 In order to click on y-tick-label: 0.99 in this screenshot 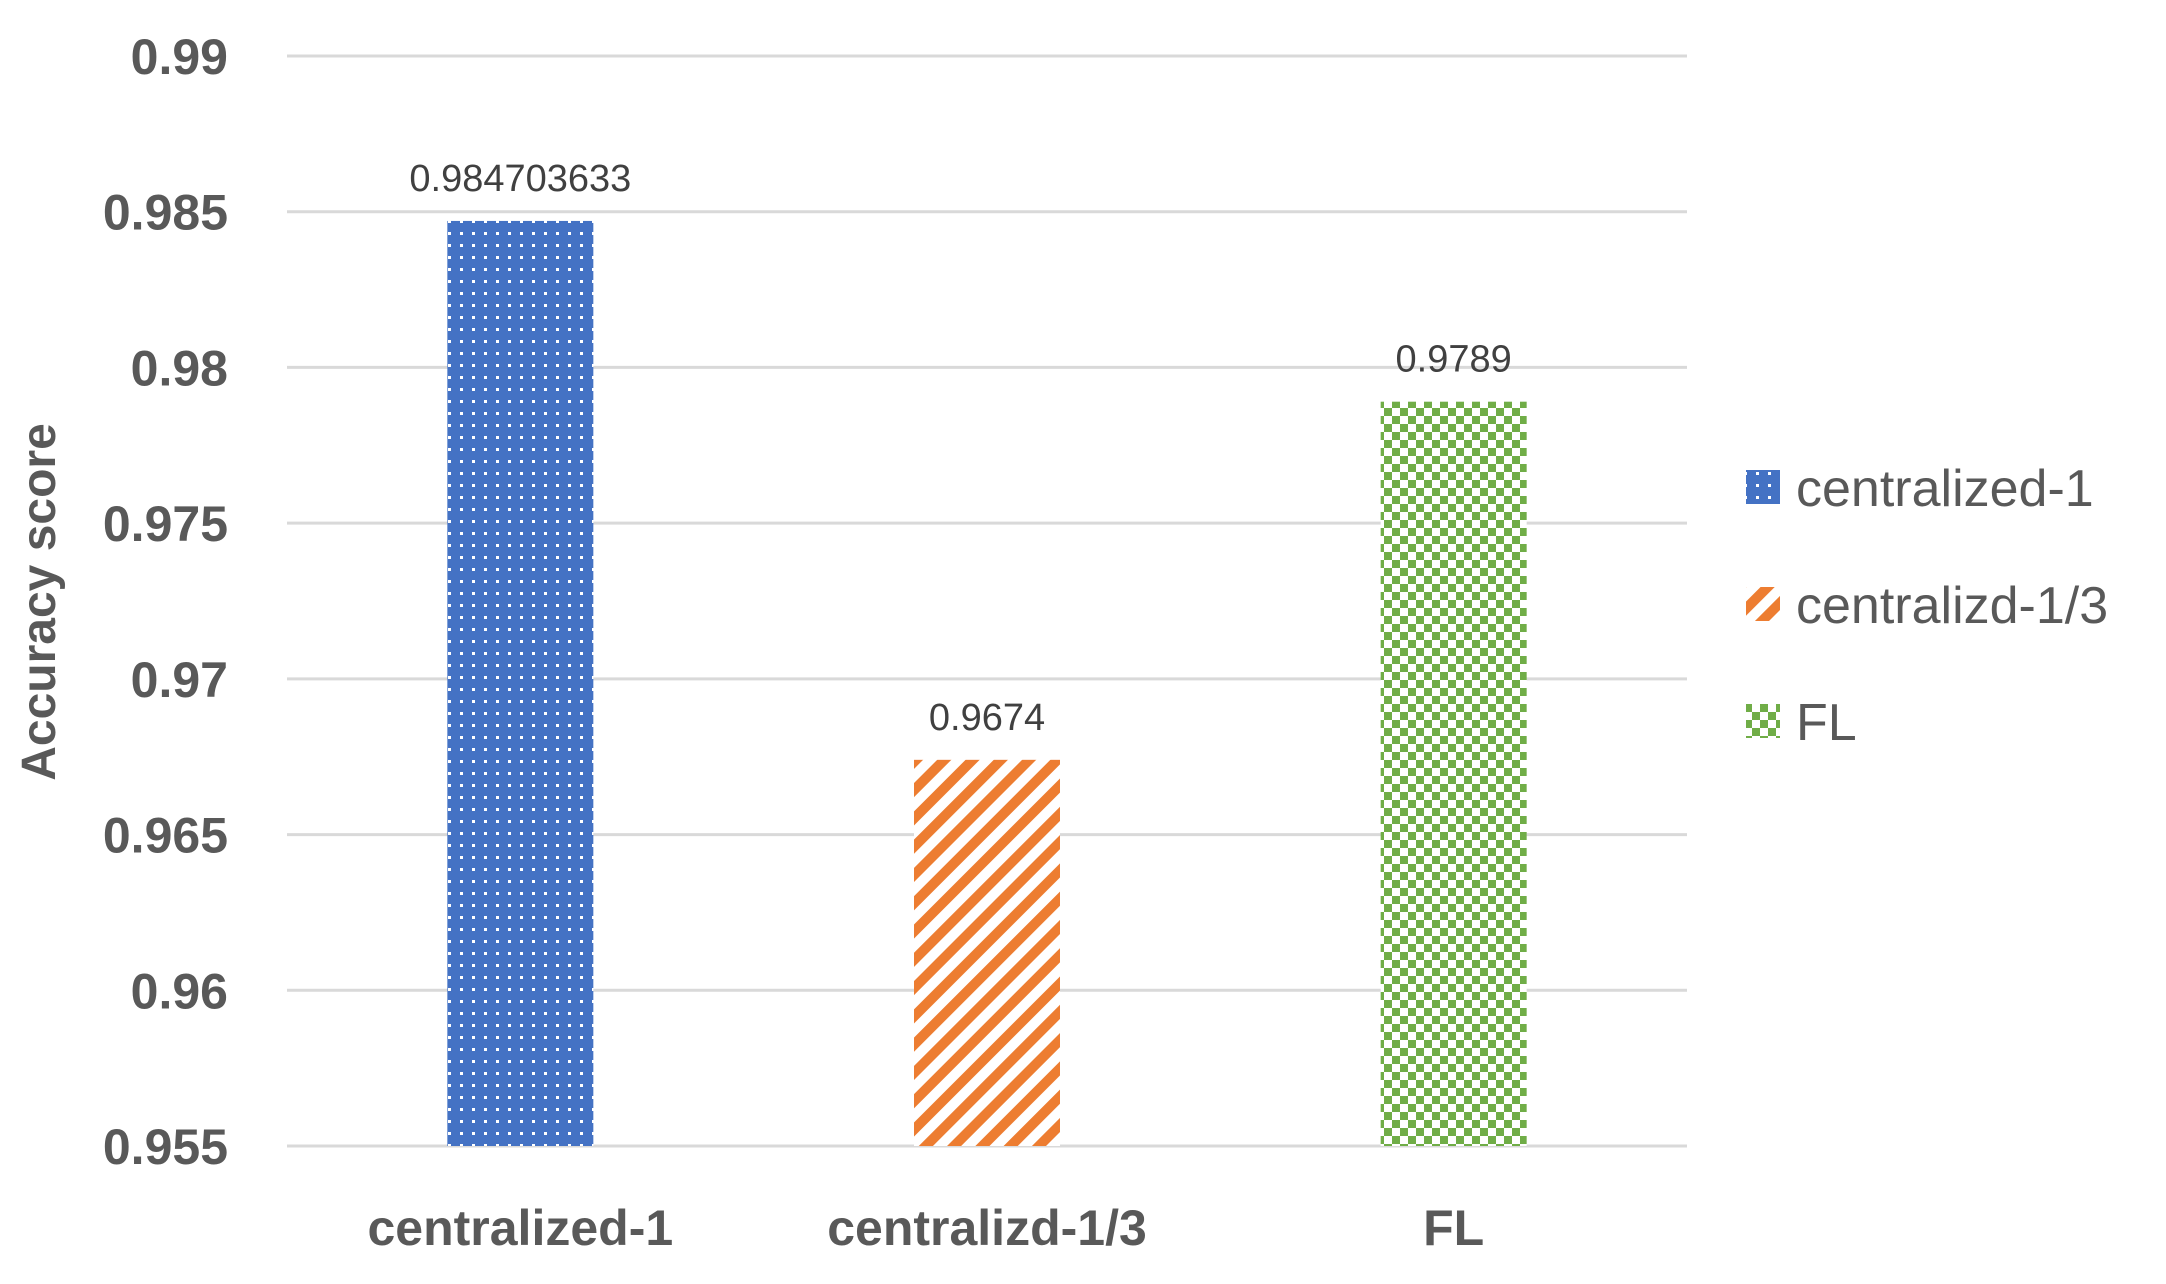, I will do `click(179, 57)`.